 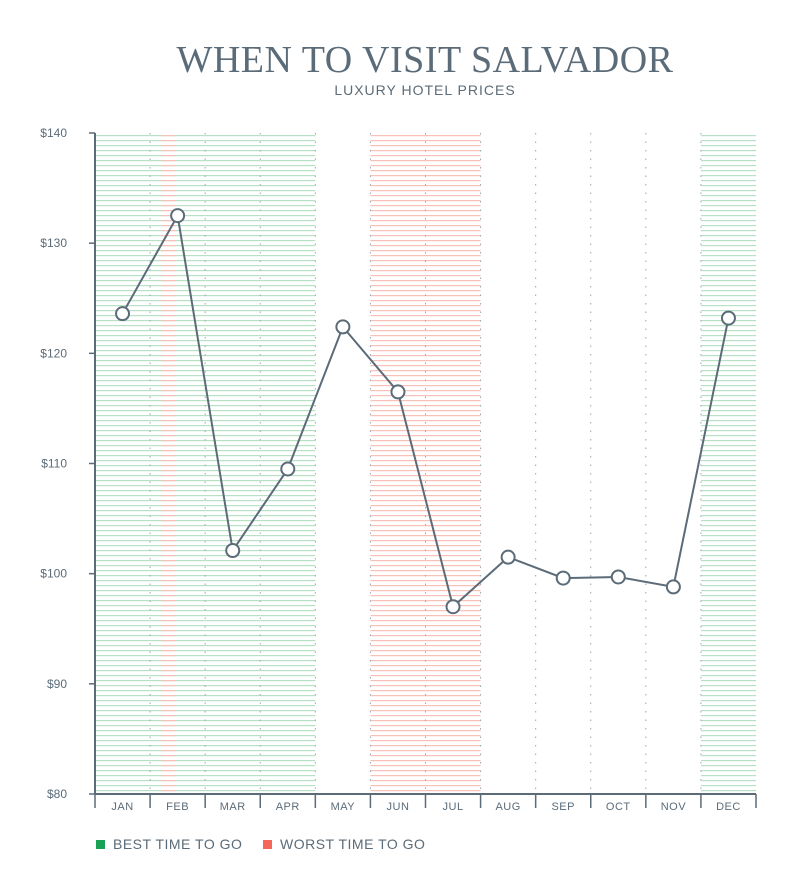 I want to click on y-tick-label: $120, so click(x=53, y=353).